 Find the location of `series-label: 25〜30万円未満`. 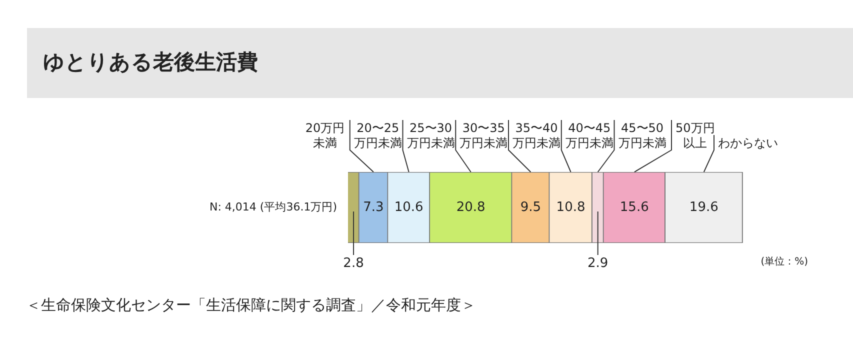

series-label: 25〜30万円未満 is located at coordinates (430, 135).